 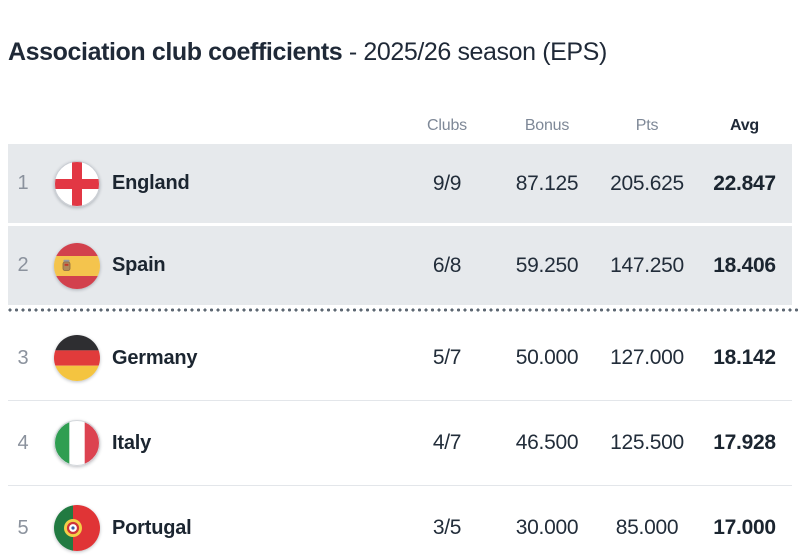 What do you see at coordinates (647, 527) in the screenshot?
I see `pts-value: 85.000` at bounding box center [647, 527].